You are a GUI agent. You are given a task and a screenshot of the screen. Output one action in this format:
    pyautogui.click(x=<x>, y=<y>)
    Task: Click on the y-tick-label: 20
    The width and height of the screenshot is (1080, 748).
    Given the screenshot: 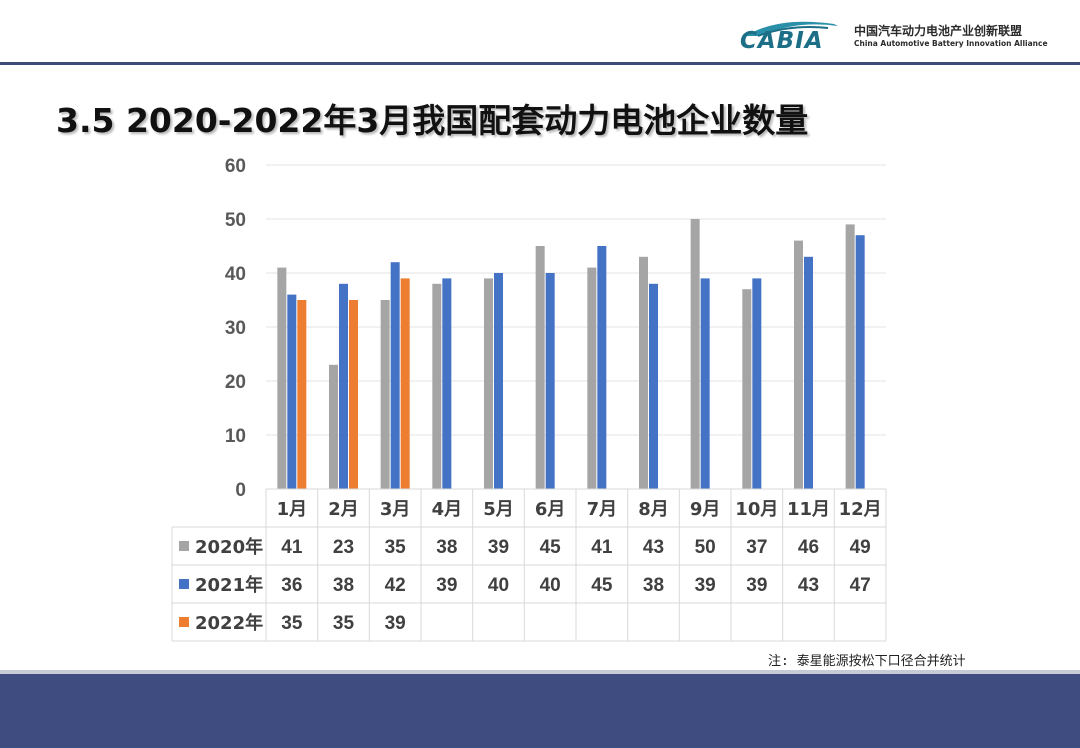 What is the action you would take?
    pyautogui.click(x=235, y=382)
    